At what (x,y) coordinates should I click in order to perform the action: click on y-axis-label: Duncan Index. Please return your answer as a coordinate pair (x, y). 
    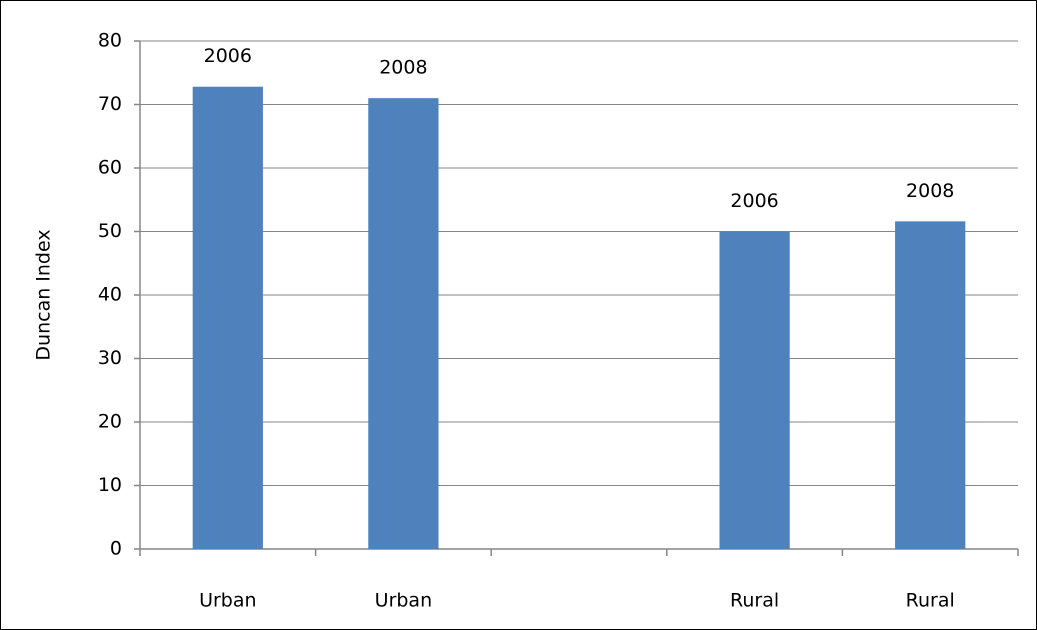
    Looking at the image, I should click on (44, 294).